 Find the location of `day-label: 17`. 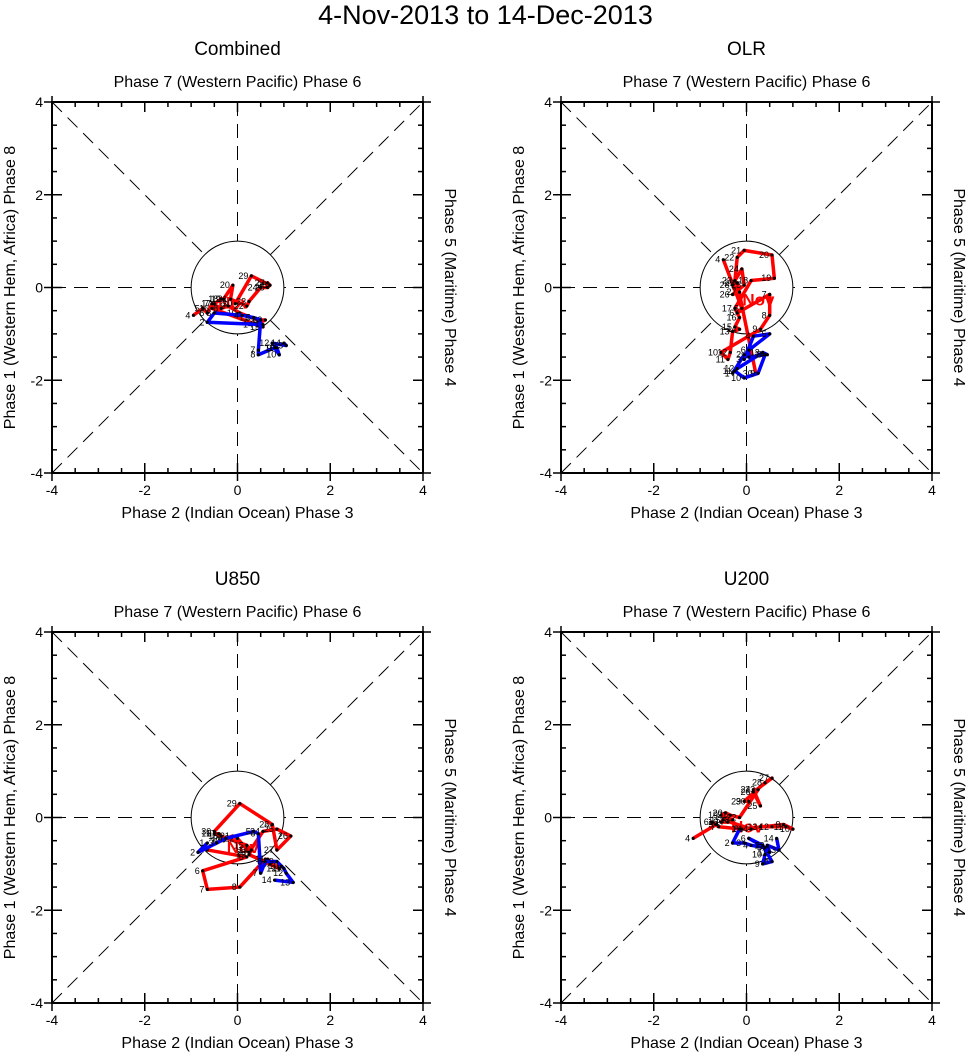

day-label: 17 is located at coordinates (727, 308).